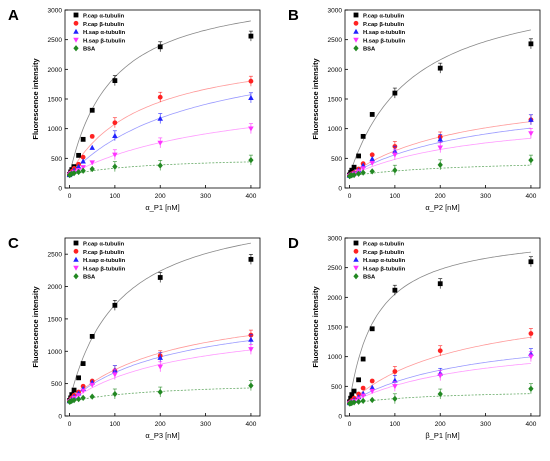 The image size is (550, 461). Describe the element at coordinates (336, 387) in the screenshot. I see `y-tick-label: 500` at that location.